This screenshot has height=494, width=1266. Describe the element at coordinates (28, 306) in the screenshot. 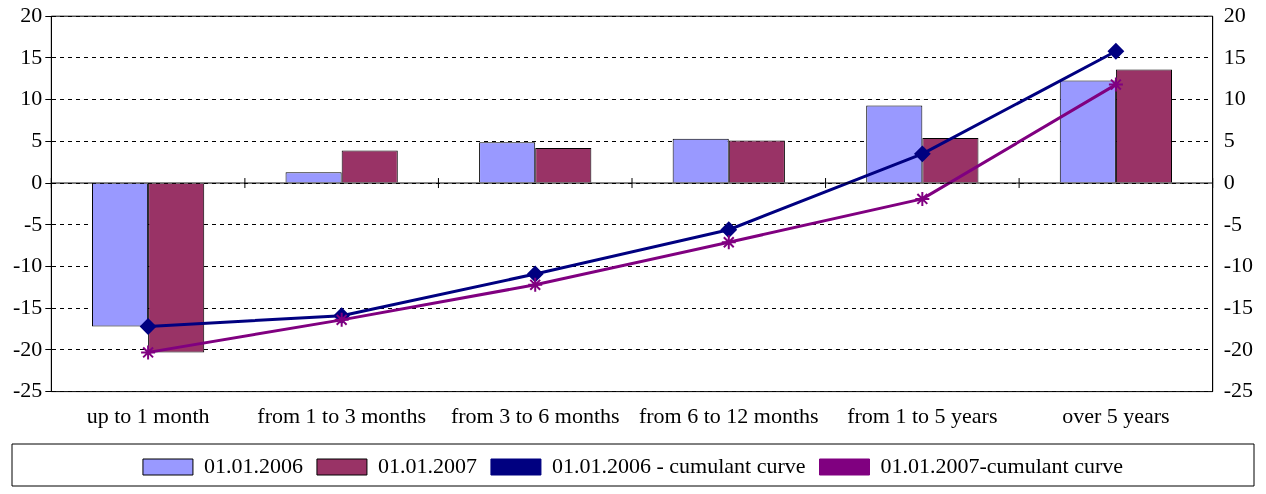

I see `y-tick-label: -15` at that location.